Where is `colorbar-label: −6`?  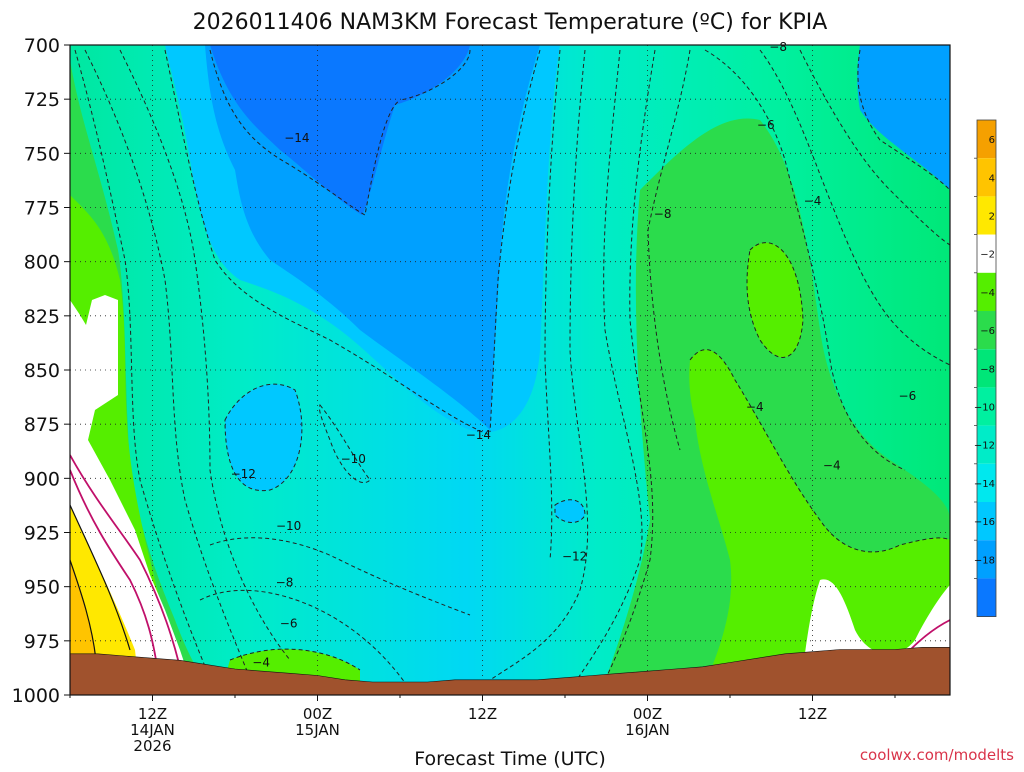 colorbar-label: −6 is located at coordinates (987, 331).